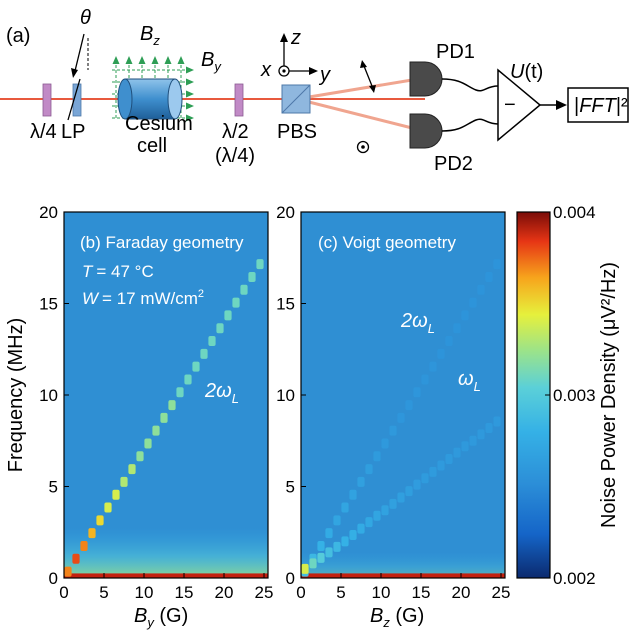 The height and width of the screenshot is (640, 633). Describe the element at coordinates (574, 212) in the screenshot. I see `colorbar-tick-label: 0.004` at that location.